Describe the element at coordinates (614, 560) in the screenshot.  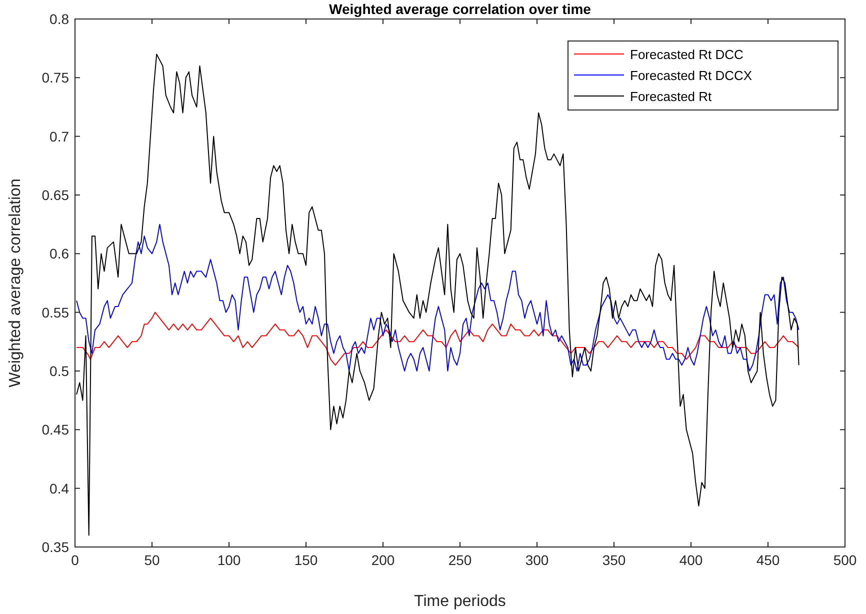
I see `x-tick-label: 350` at that location.